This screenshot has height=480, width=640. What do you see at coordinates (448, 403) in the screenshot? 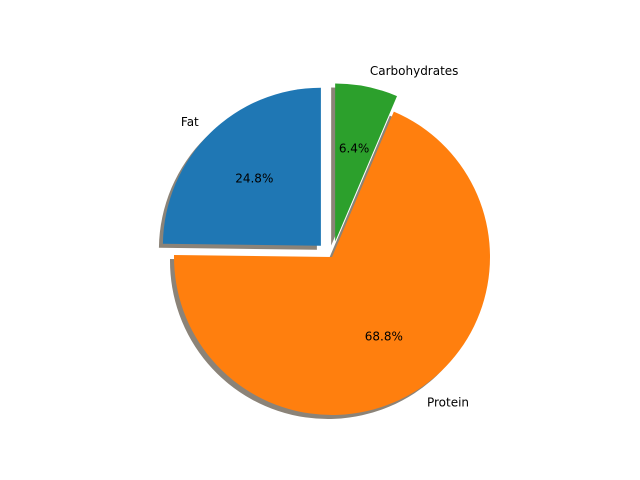
I see `slice-label-protein: Protein` at bounding box center [448, 403].